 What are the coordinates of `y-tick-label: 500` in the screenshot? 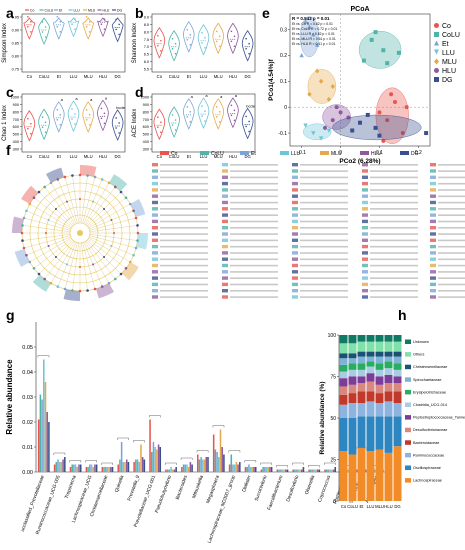 It's located at (16, 135).